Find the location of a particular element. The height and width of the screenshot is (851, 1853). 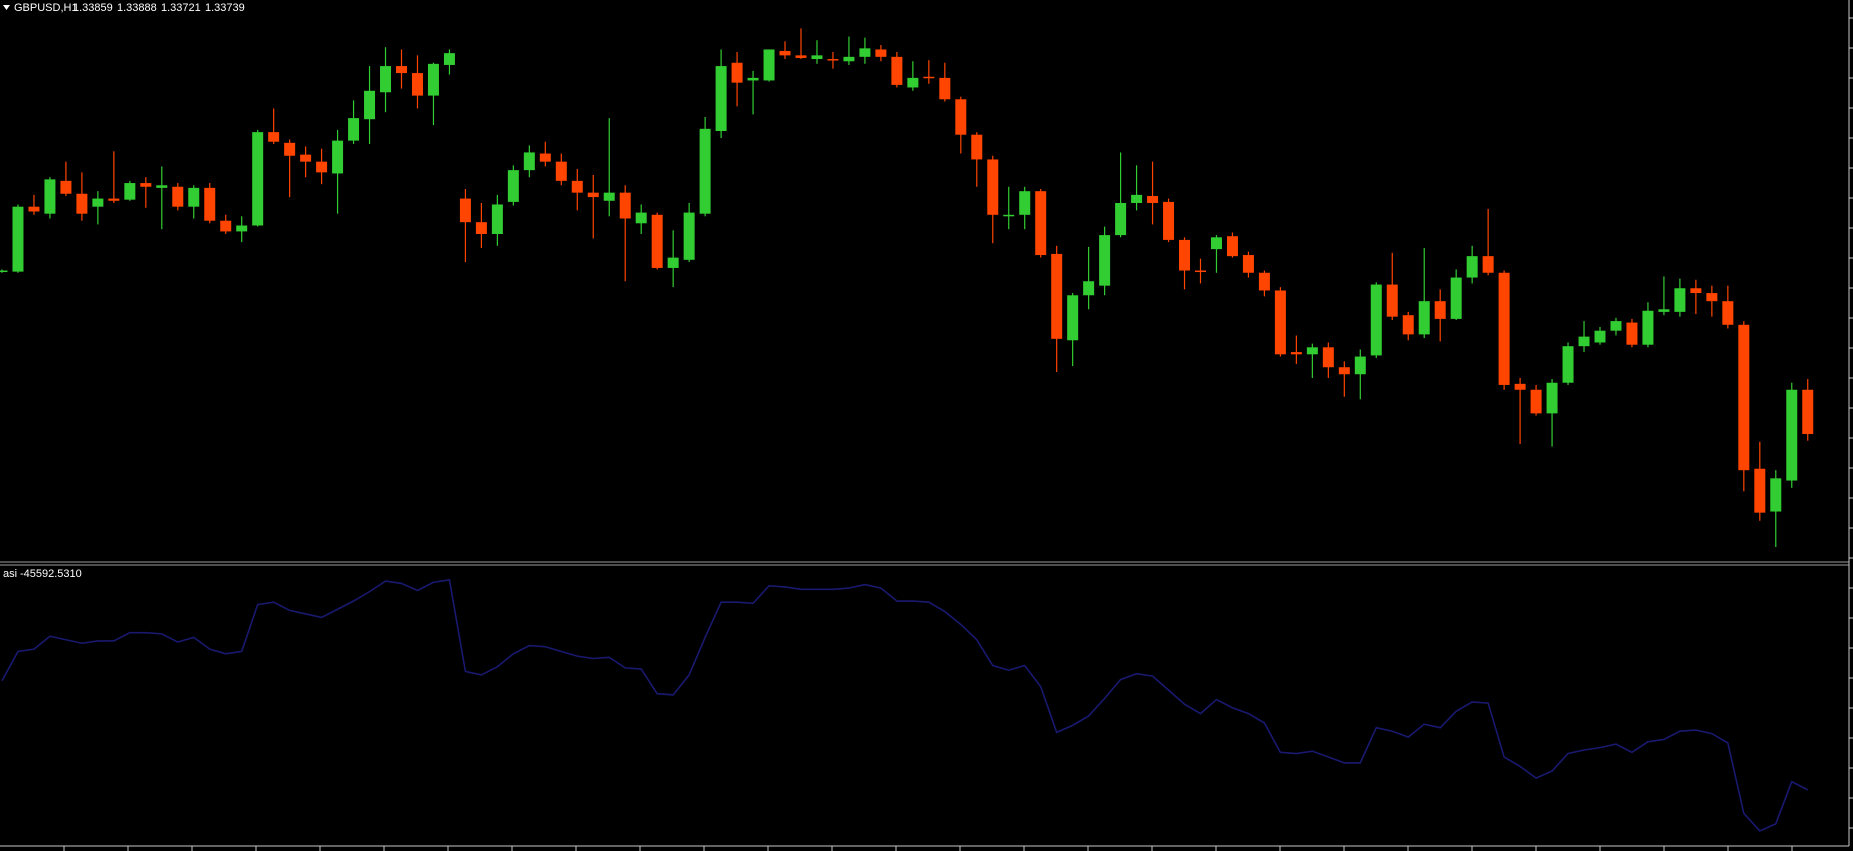

symbol-title: GBPUSD,H1 is located at coordinates (46, 8).